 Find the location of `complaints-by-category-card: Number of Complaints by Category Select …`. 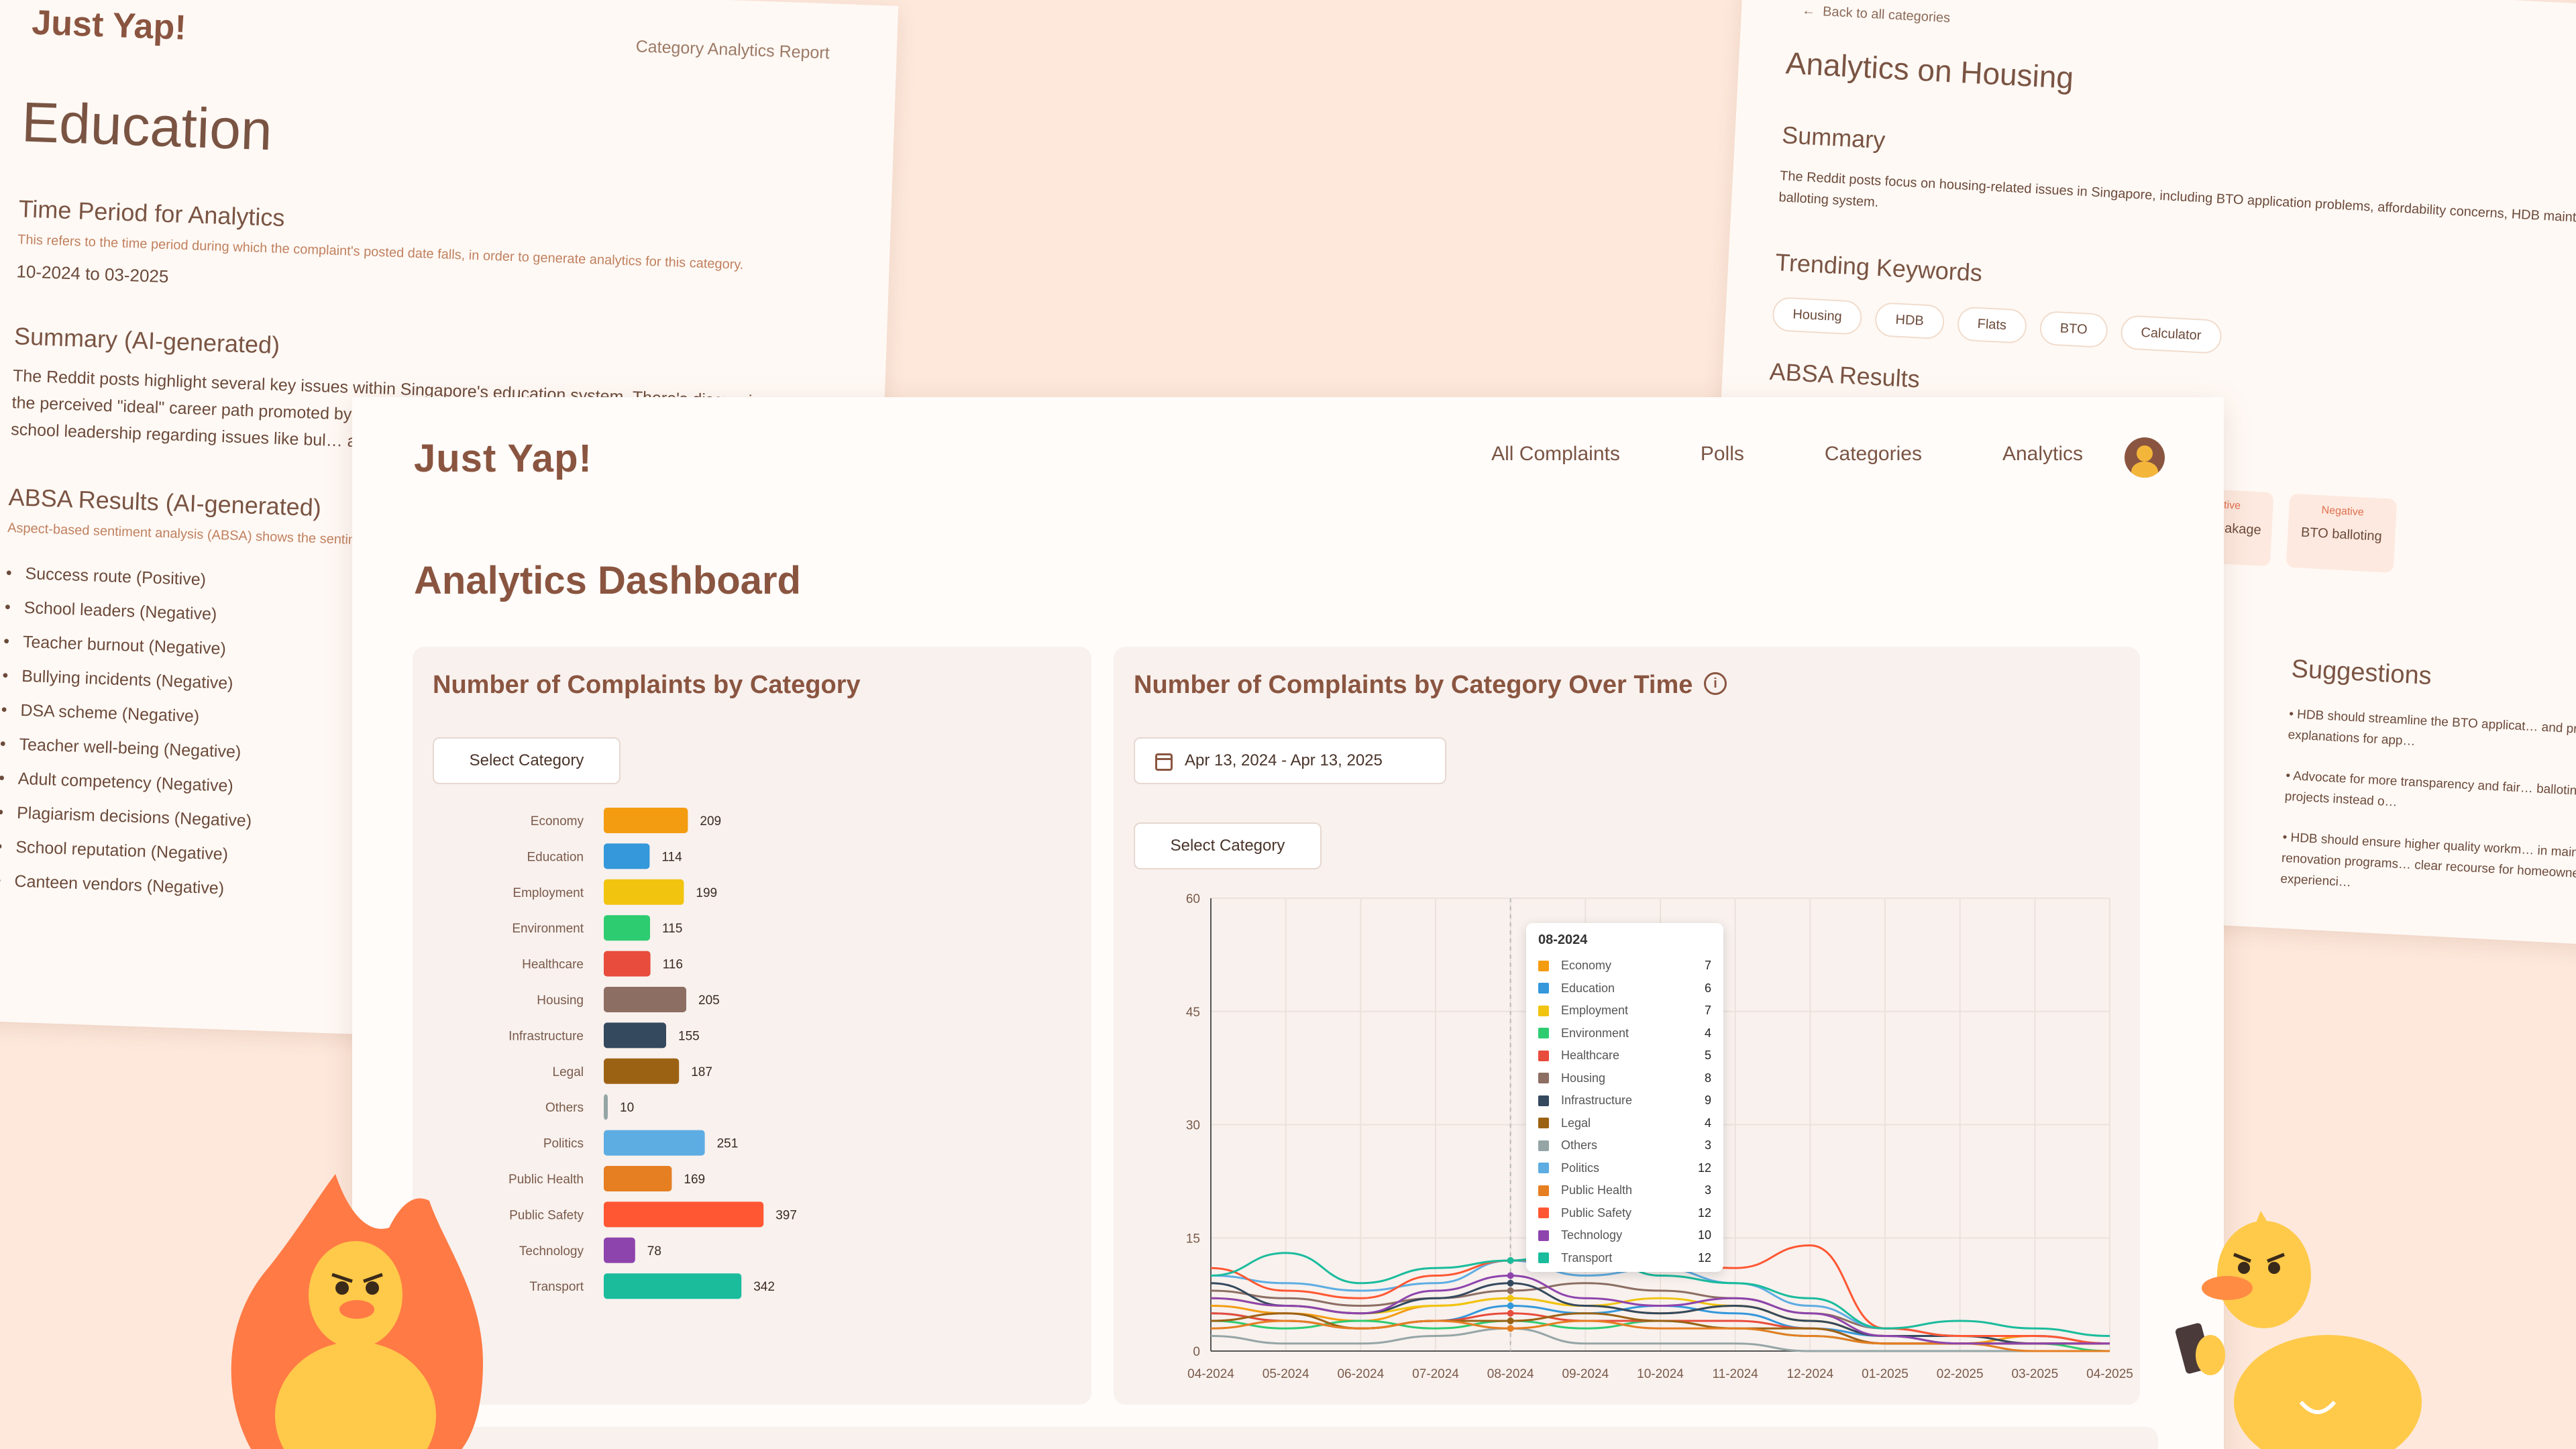

complaints-by-category-card: Number of Complaints by Category Select … is located at coordinates (752, 1026).